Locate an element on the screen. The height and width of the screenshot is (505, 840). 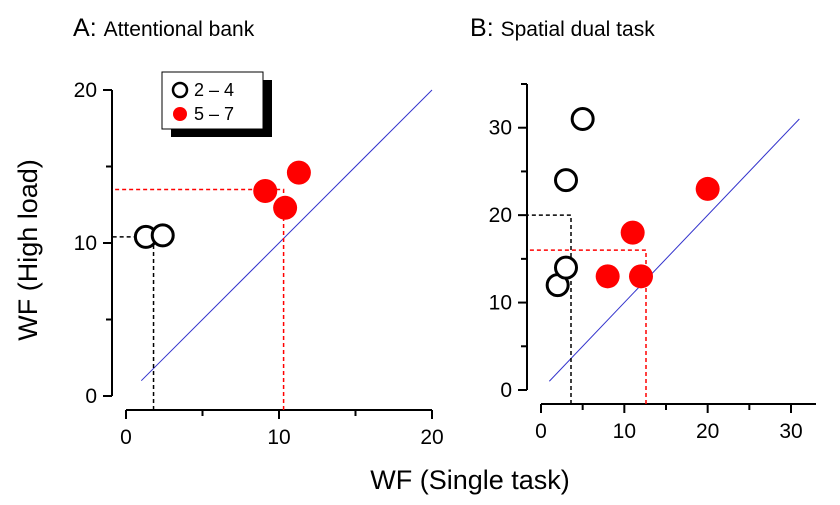
panel-a-x-tick-label: 10 is located at coordinates (278, 437).